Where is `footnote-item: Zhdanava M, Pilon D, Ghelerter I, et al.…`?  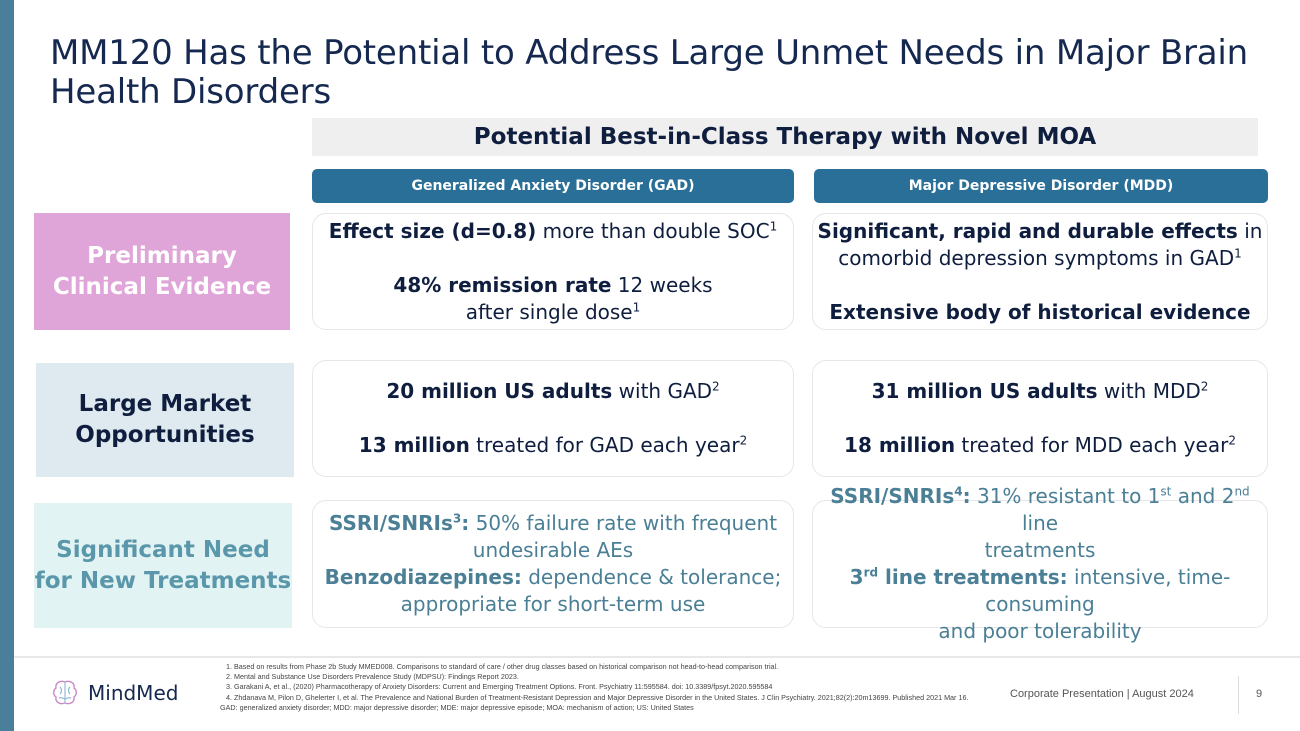
footnote-item: Zhdanava M, Pilon D, Ghelerter I, et al.… is located at coordinates (607, 698).